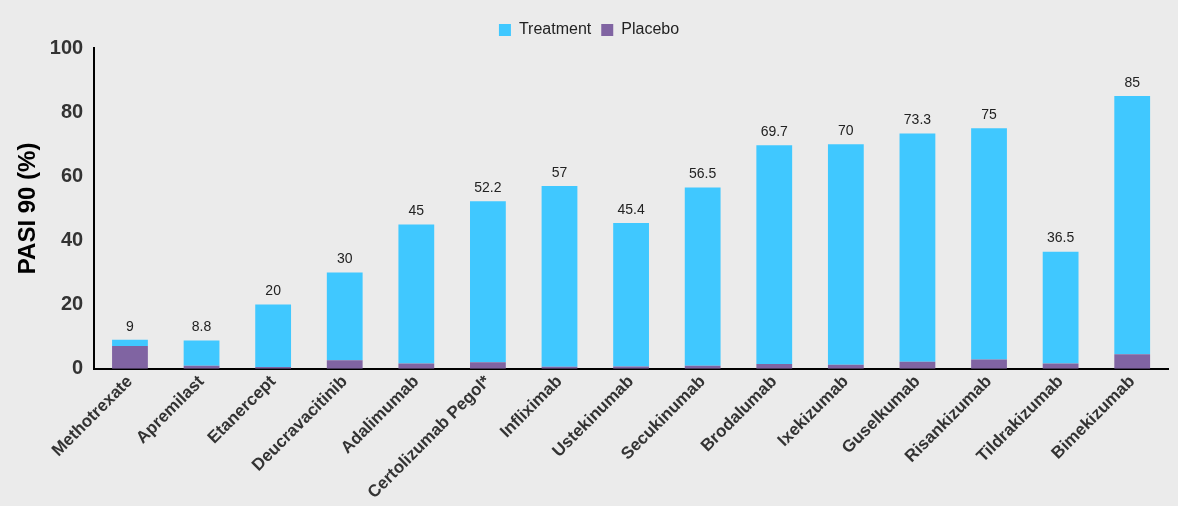 The height and width of the screenshot is (506, 1178). What do you see at coordinates (703, 173) in the screenshot?
I see `total-label: 56.5` at bounding box center [703, 173].